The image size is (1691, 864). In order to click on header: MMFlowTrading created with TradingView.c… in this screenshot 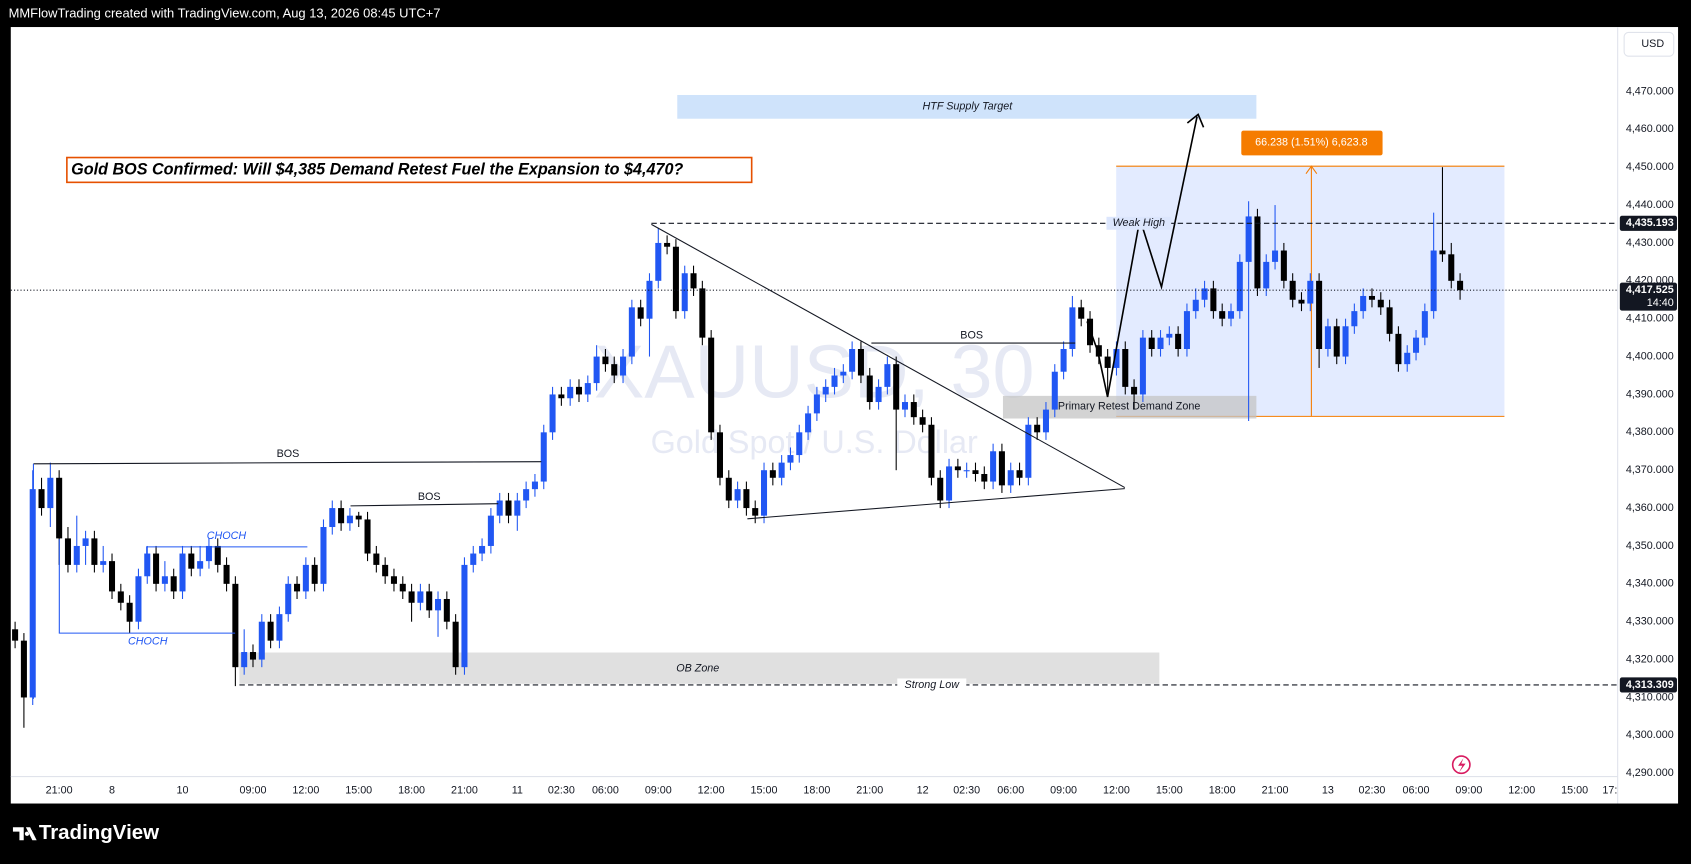, I will do `click(225, 13)`.